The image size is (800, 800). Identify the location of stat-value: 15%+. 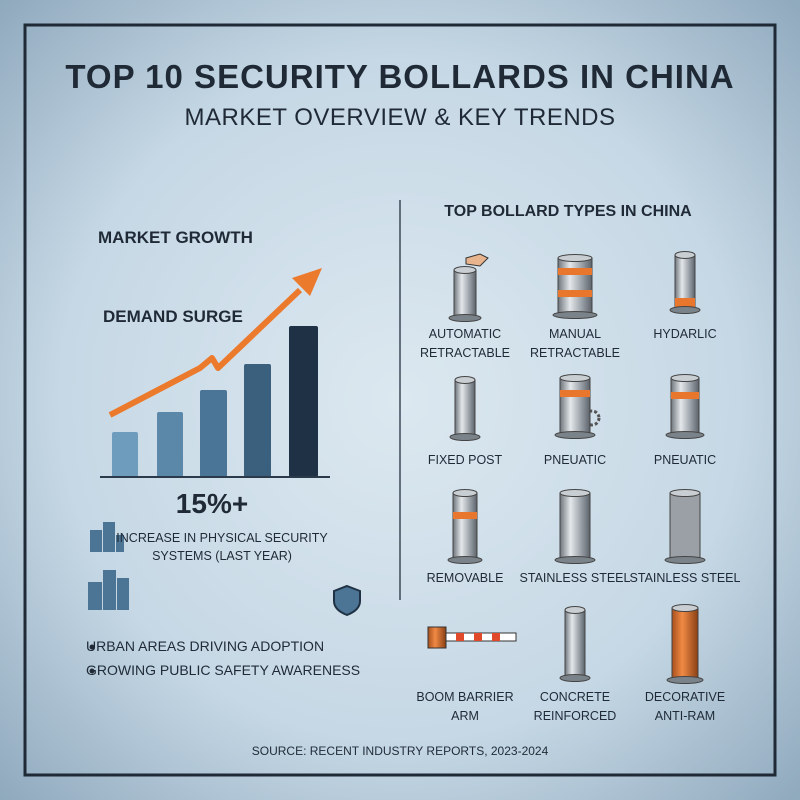
(212, 503).